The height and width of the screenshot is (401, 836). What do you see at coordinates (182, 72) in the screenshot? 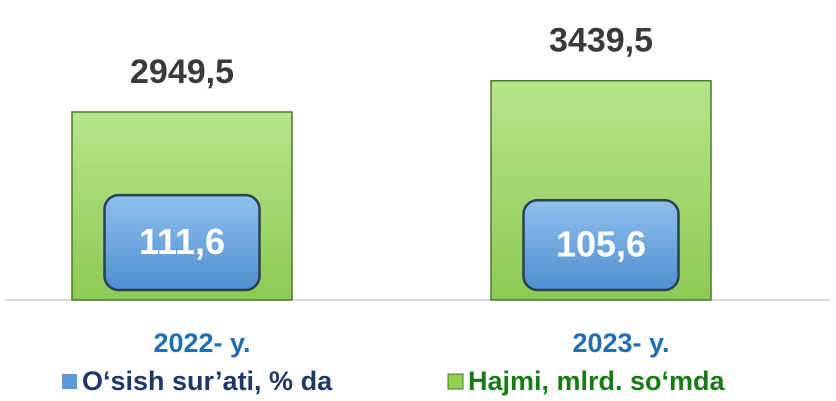
I see `volume-label: 2949,5` at bounding box center [182, 72].